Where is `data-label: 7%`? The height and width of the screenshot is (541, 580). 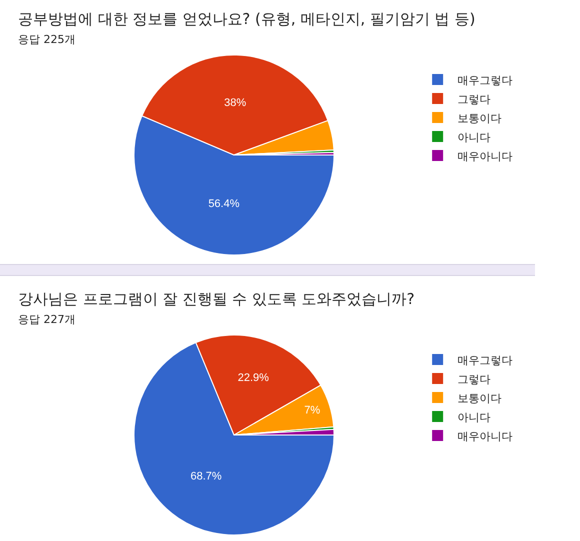 data-label: 7% is located at coordinates (312, 410).